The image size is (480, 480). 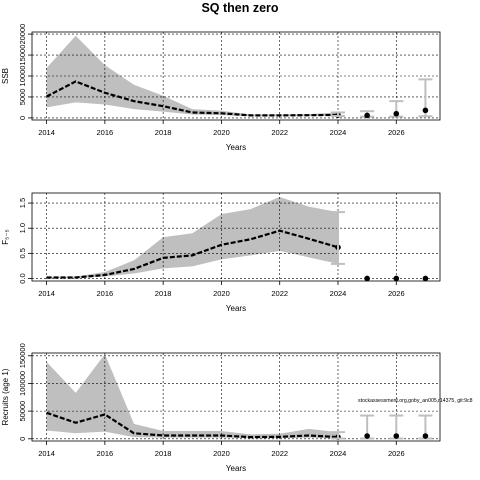 What do you see at coordinates (5, 76) in the screenshot?
I see `y-axis-label: SSB` at bounding box center [5, 76].